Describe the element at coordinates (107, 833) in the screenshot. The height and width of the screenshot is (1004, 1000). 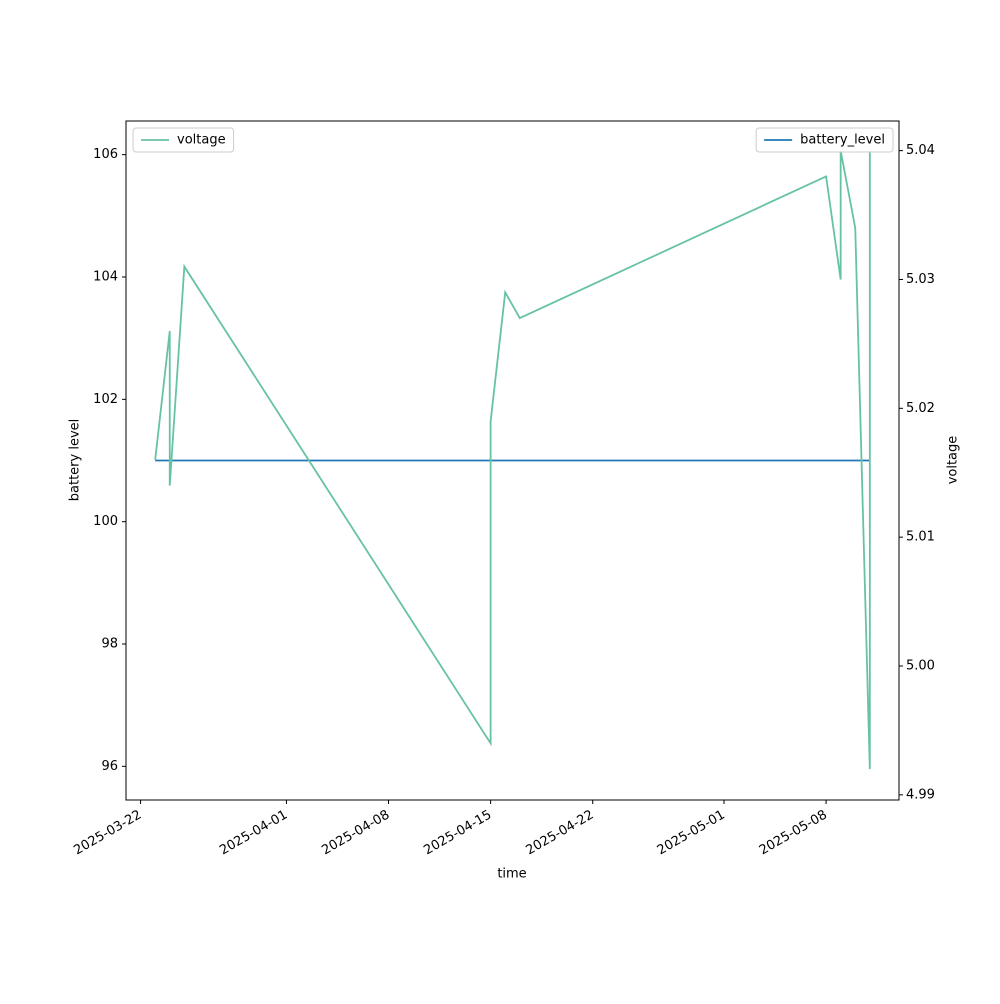
I see `x-tick-label: 2025-03-22` at that location.